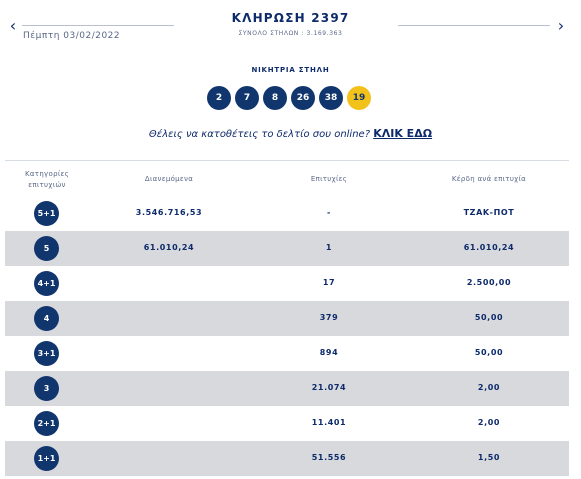 Image resolution: width=581 pixels, height=479 pixels. Describe the element at coordinates (403, 133) in the screenshot. I see `click-here-link: ΚΛΙΚ ΕΔΩ` at that location.